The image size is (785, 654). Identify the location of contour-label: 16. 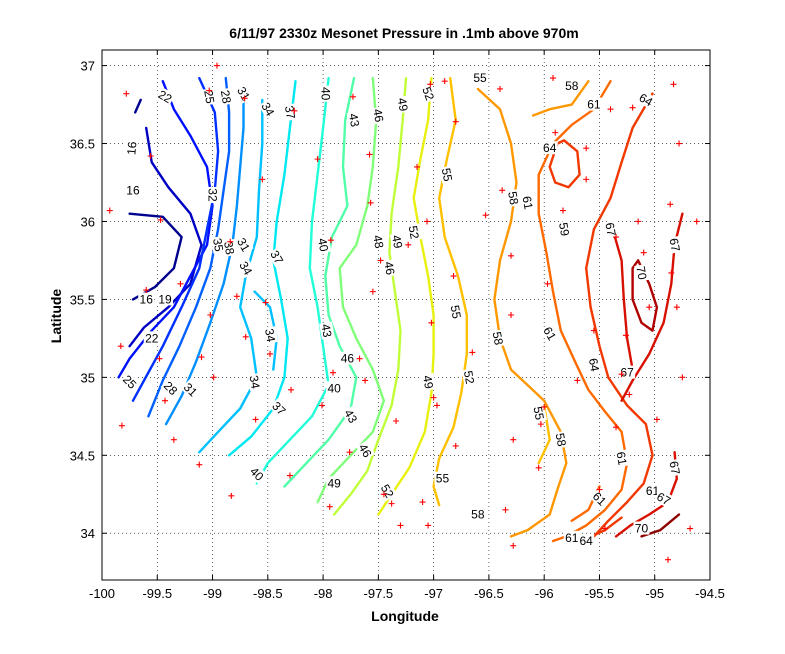
(131, 148).